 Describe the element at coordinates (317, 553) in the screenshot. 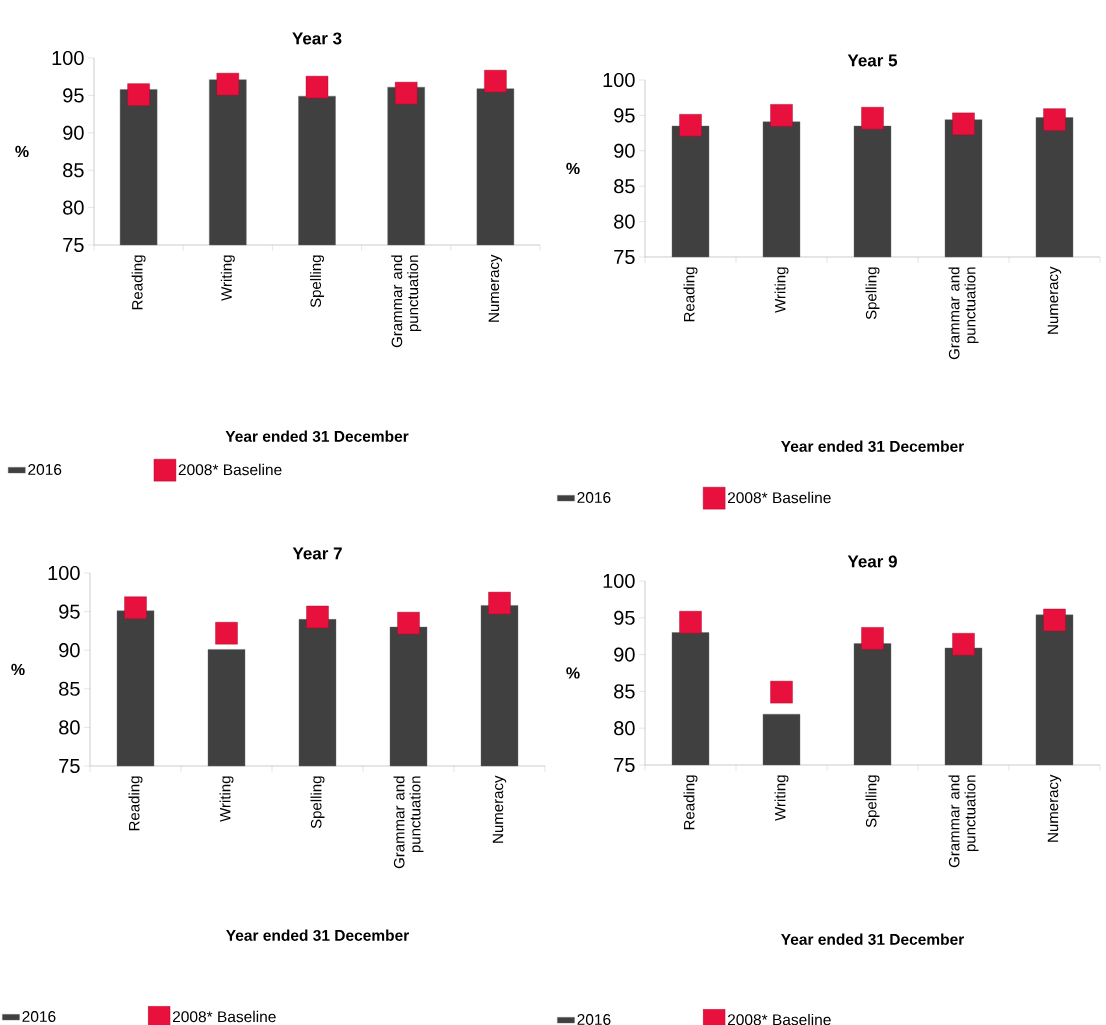

I see `chart-title: Year 7` at that location.